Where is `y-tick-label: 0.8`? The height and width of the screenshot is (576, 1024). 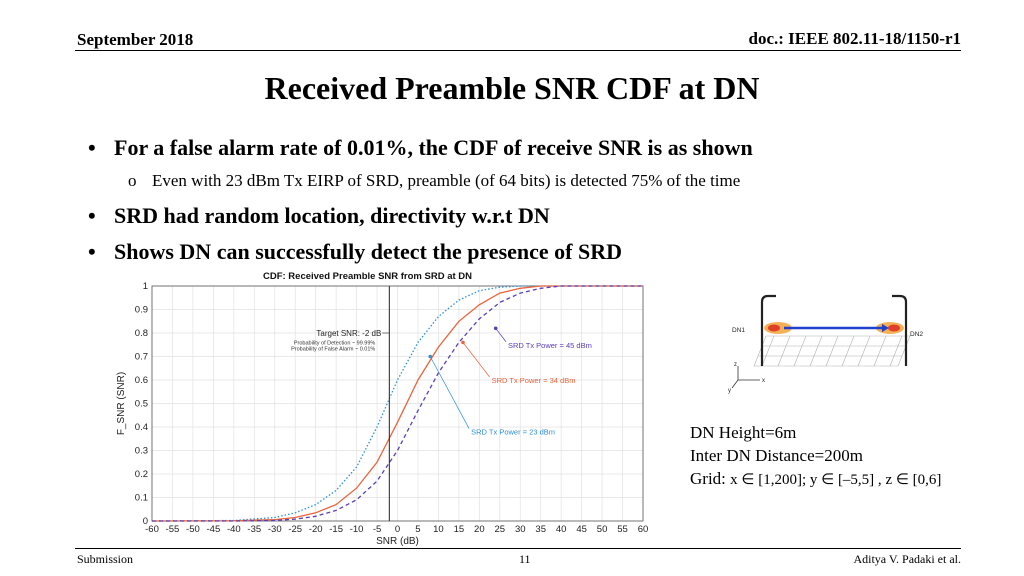
y-tick-label: 0.8 is located at coordinates (141, 333).